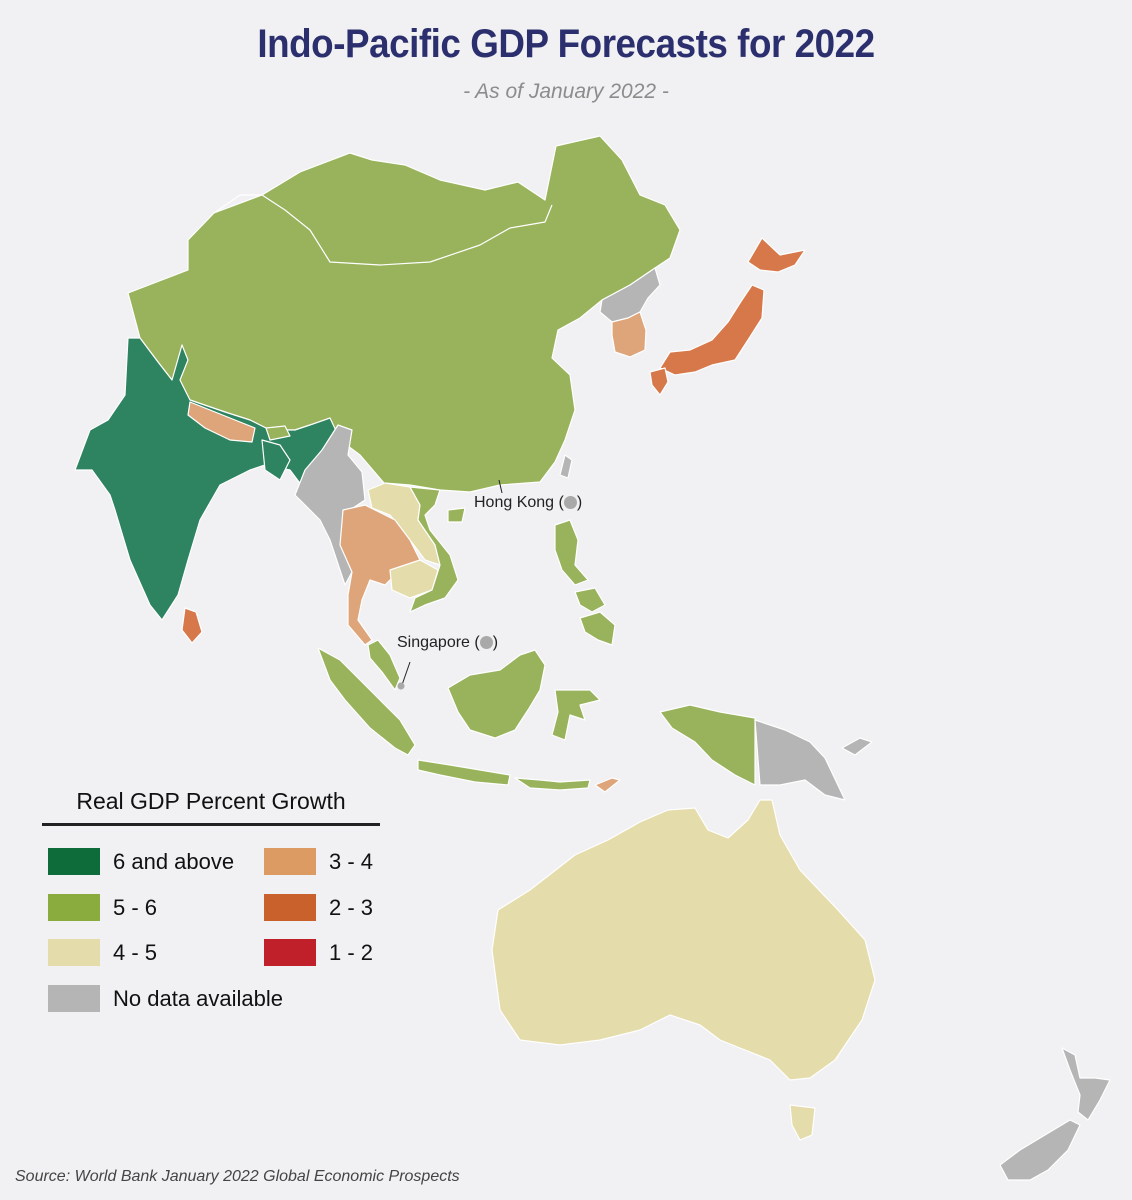 The height and width of the screenshot is (1200, 1132). Describe the element at coordinates (318, 907) in the screenshot. I see `legend-item-2-3: 2 - 3` at that location.